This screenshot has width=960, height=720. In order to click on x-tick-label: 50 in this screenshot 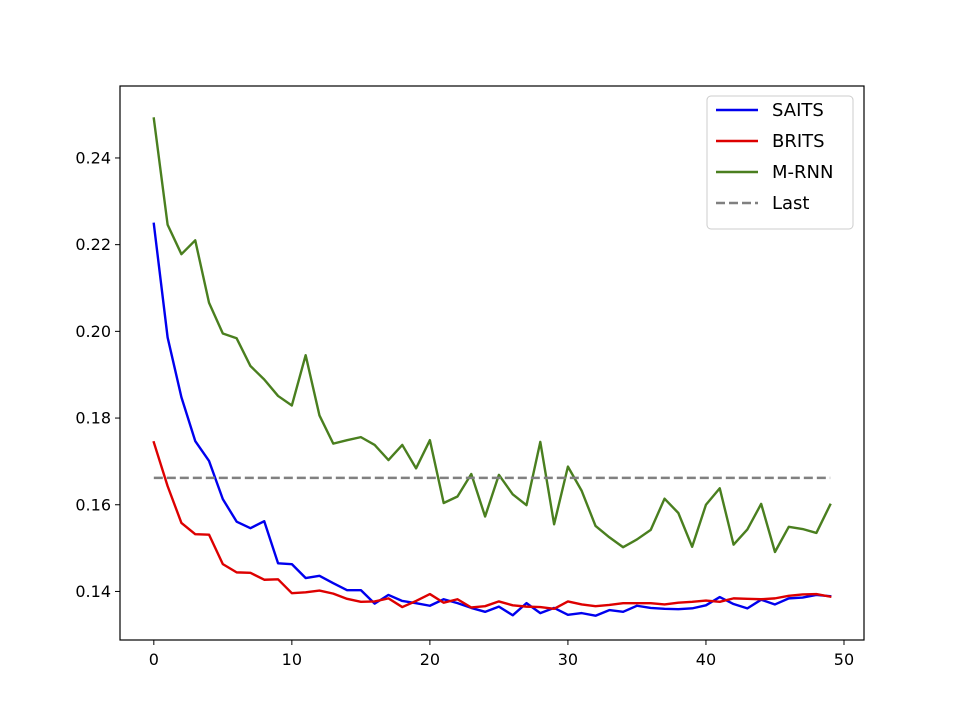, I will do `click(844, 659)`.